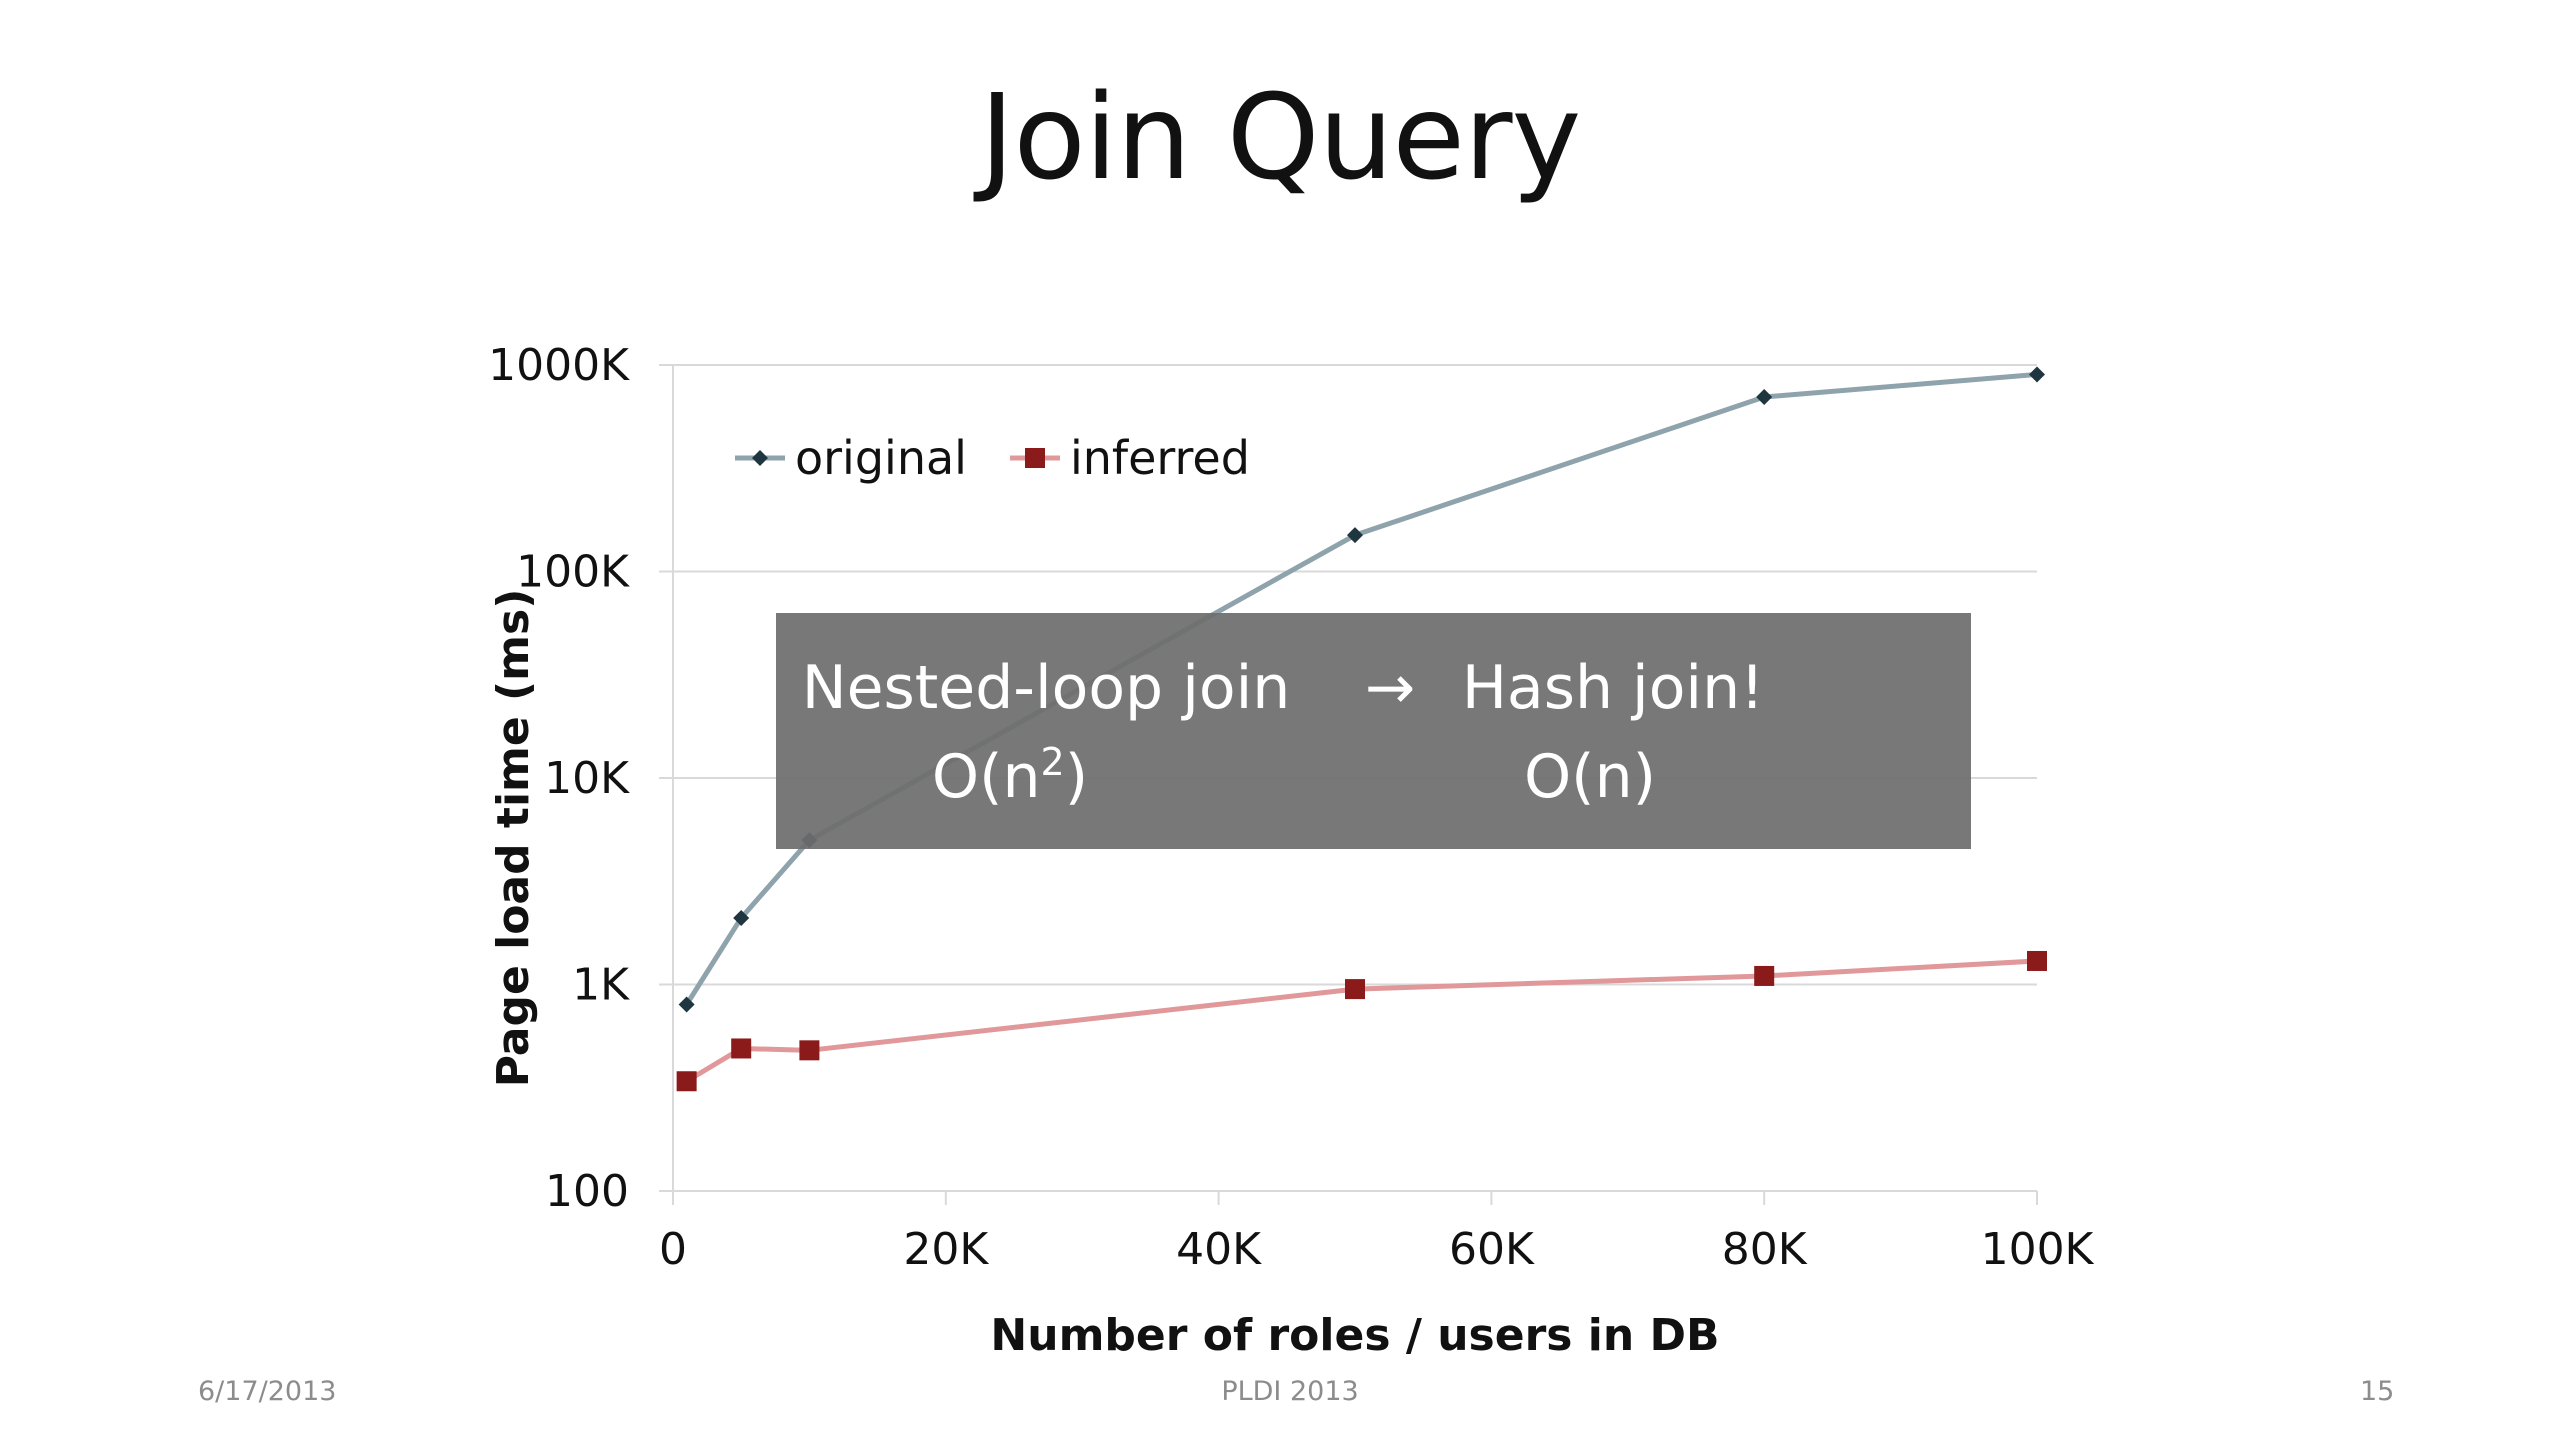 This screenshot has width=2560, height=1440. What do you see at coordinates (2038, 1249) in the screenshot?
I see `x-tick-label: 100K` at bounding box center [2038, 1249].